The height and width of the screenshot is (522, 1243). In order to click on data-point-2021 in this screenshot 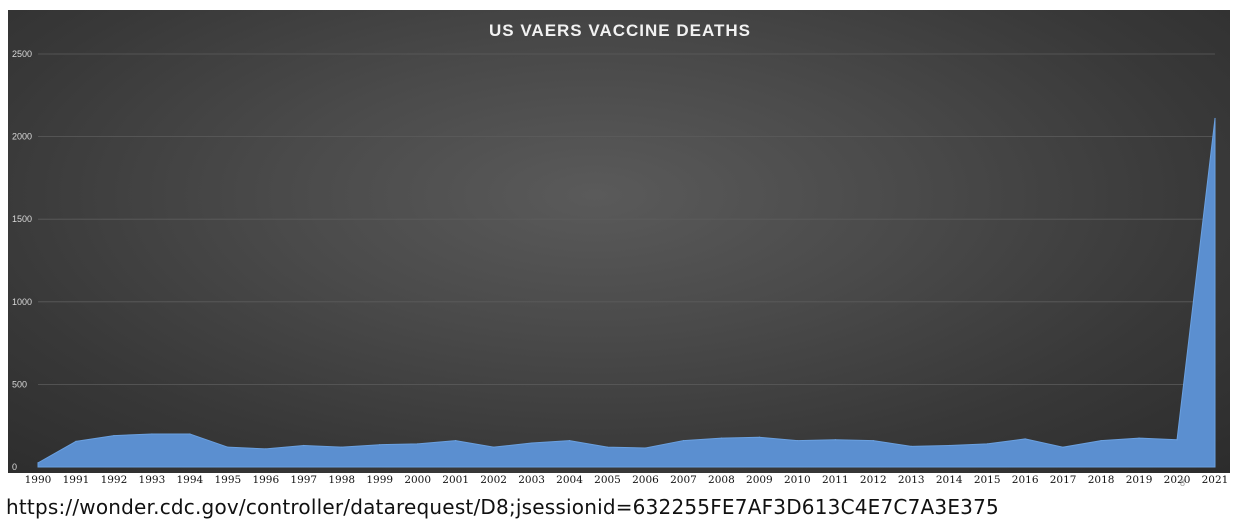, I will do `click(1215, 118)`.